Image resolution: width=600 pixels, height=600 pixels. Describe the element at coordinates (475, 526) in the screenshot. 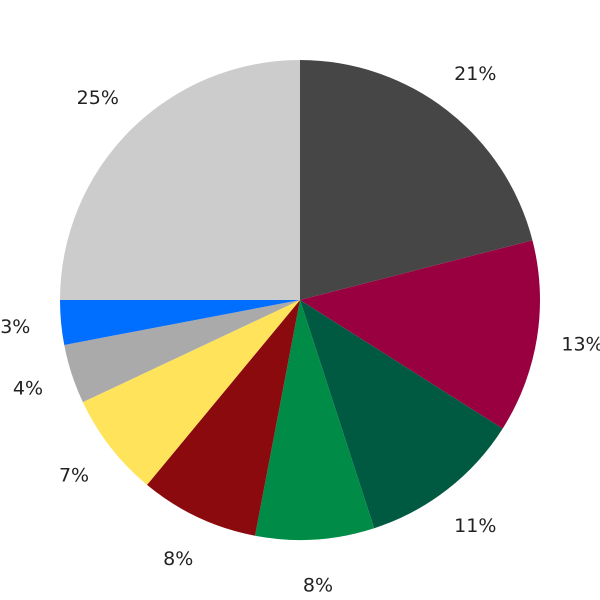

I see `slice-label: 11%` at that location.